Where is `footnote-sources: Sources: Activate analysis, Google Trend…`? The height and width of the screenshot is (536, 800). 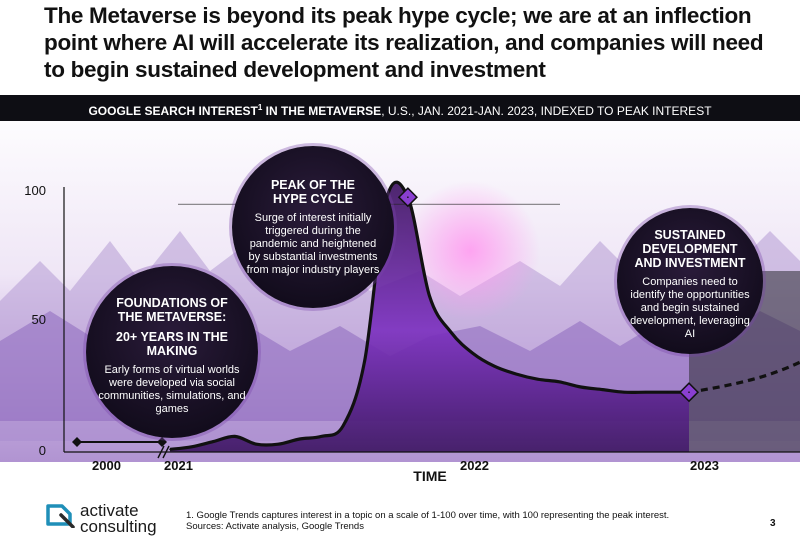 footnote-sources: Sources: Activate analysis, Google Trend… is located at coordinates (275, 526).